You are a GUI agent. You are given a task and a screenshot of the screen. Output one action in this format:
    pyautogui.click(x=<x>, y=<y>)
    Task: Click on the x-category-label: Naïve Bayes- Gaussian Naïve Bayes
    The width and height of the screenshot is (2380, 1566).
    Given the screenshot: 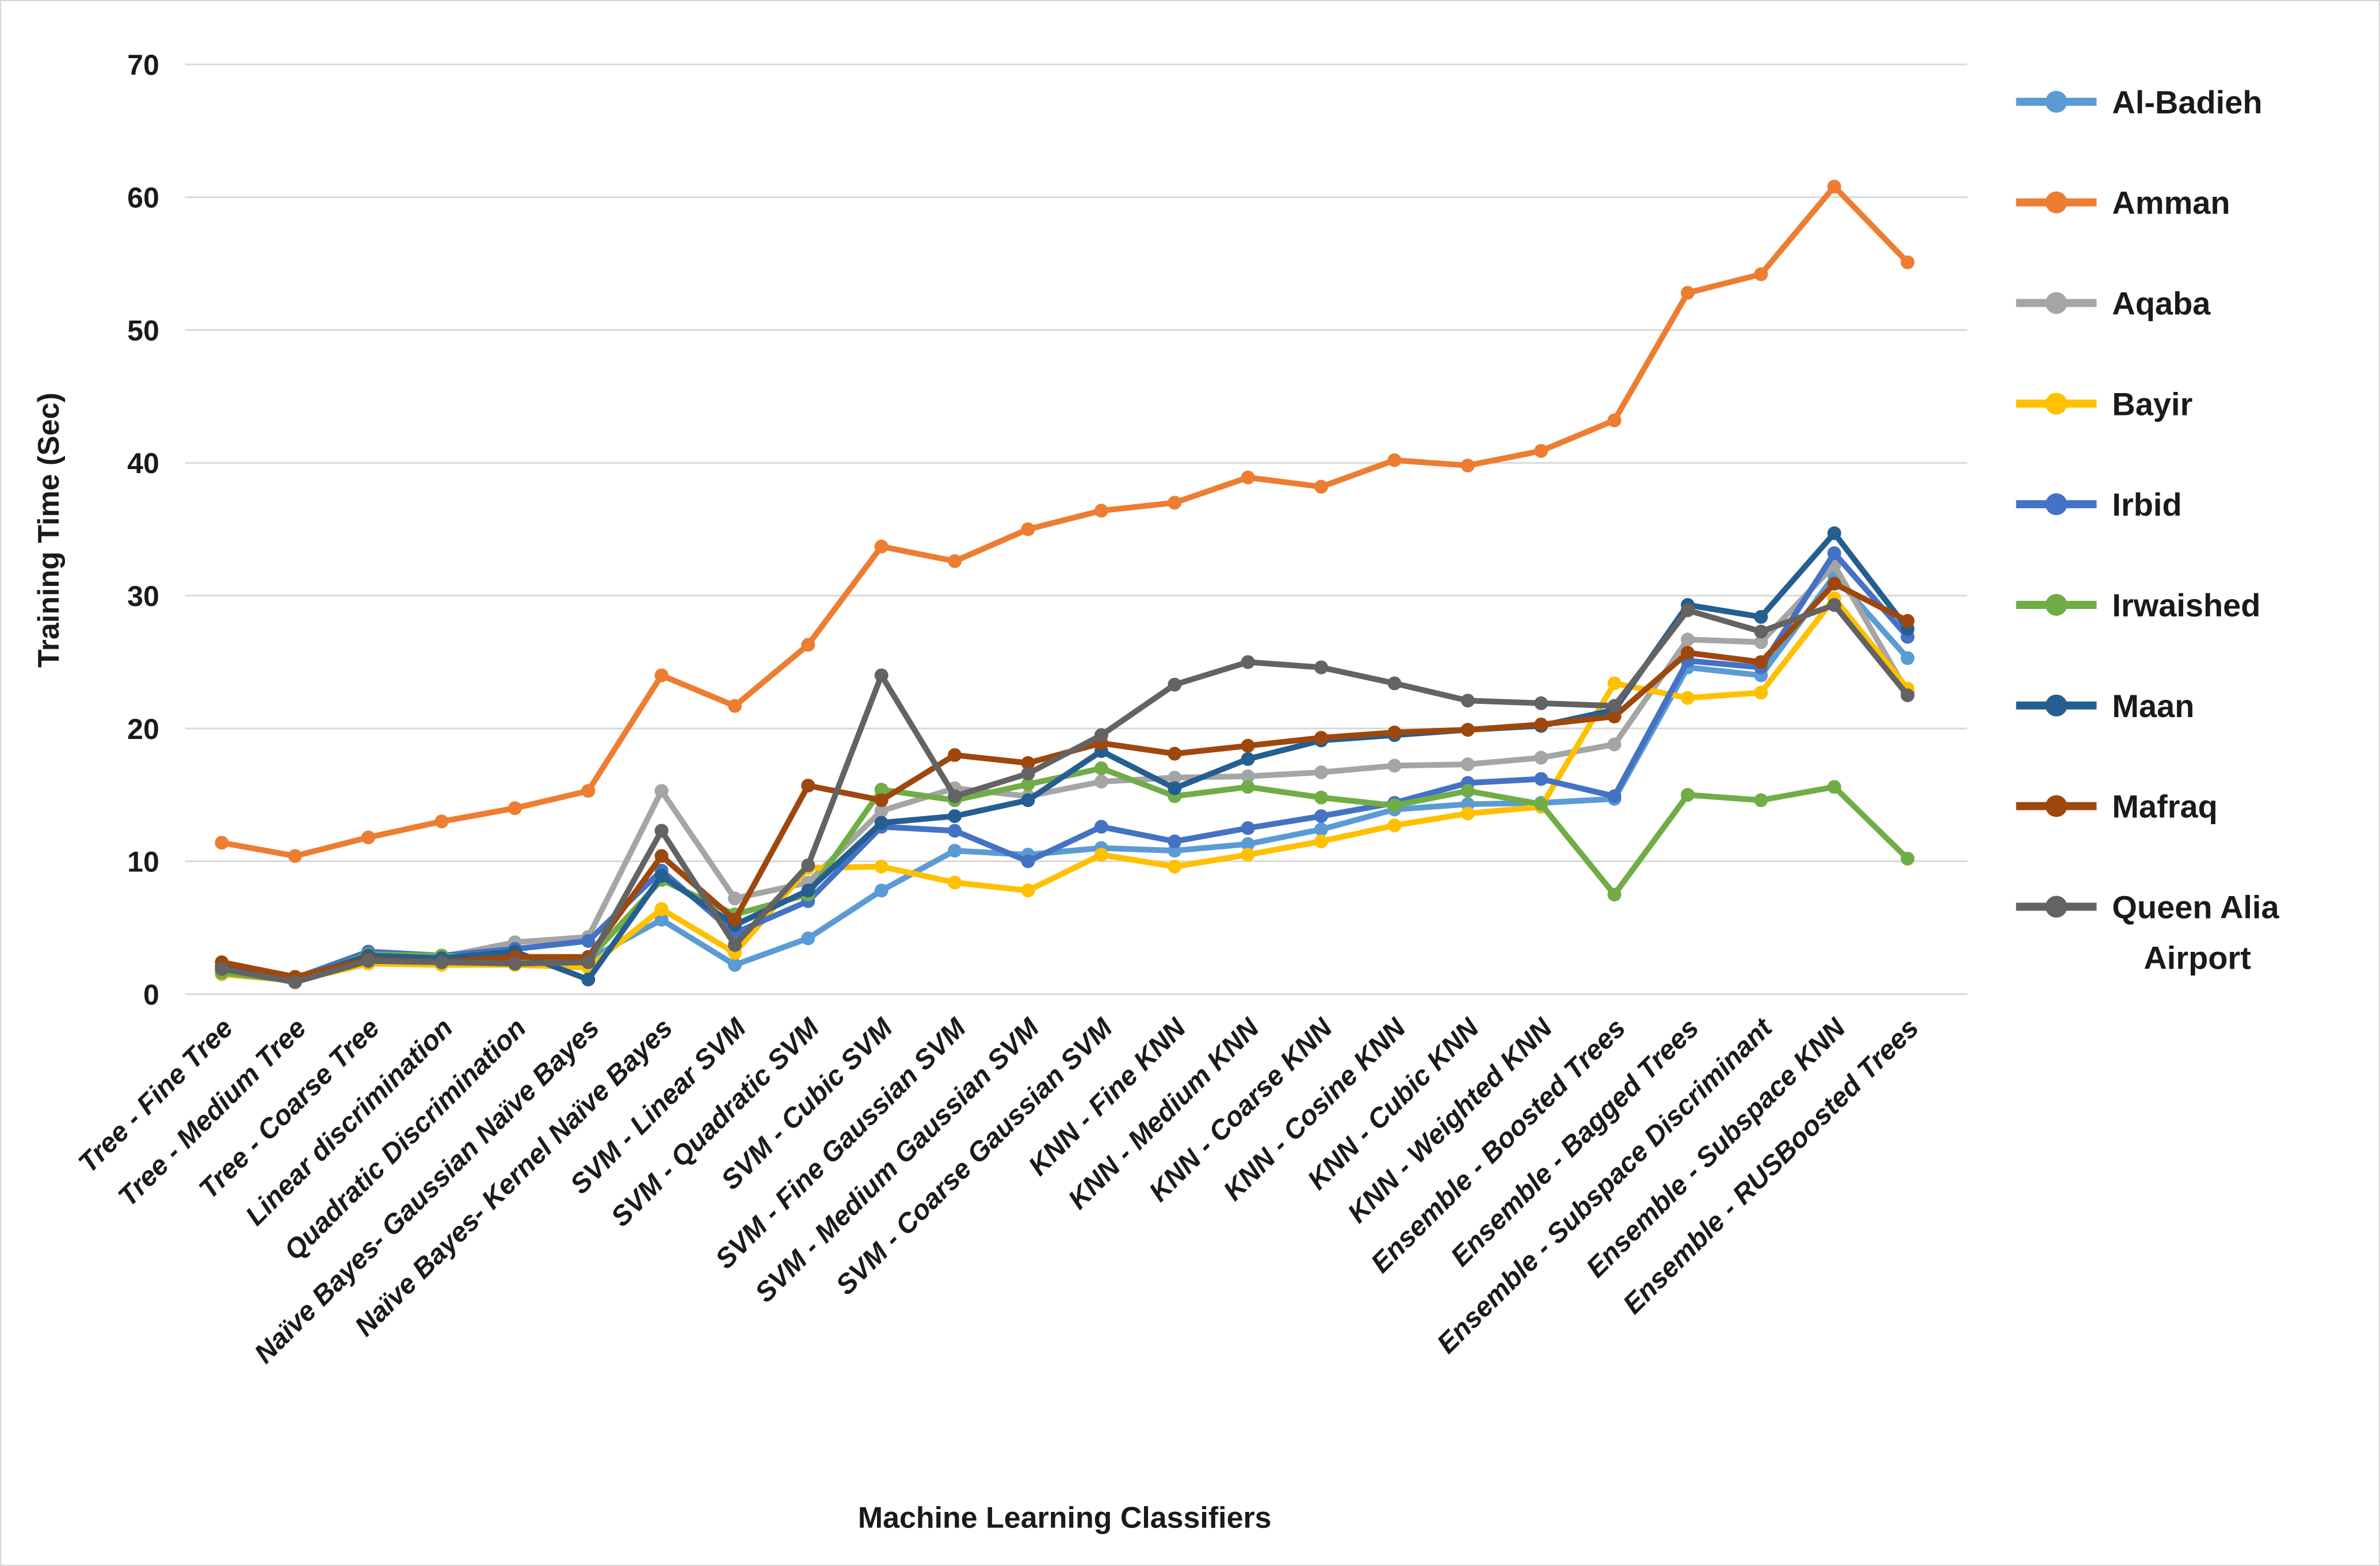 What is the action you would take?
    pyautogui.click(x=427, y=1192)
    